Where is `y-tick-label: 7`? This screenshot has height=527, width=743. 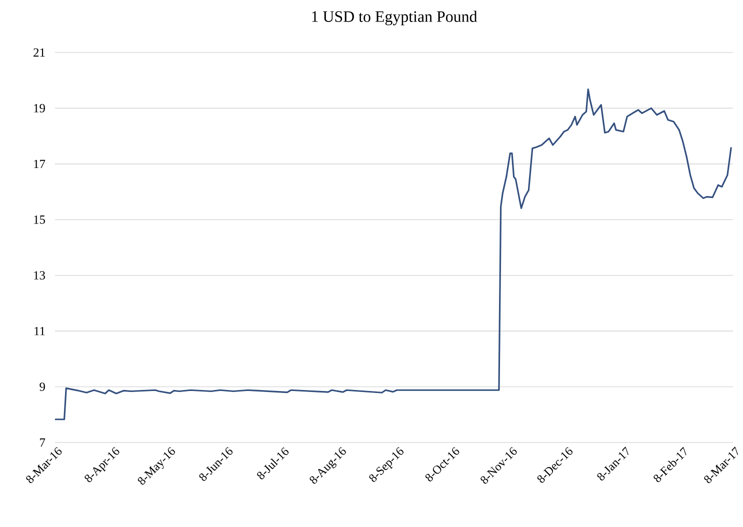
y-tick-label: 7 is located at coordinates (43, 442).